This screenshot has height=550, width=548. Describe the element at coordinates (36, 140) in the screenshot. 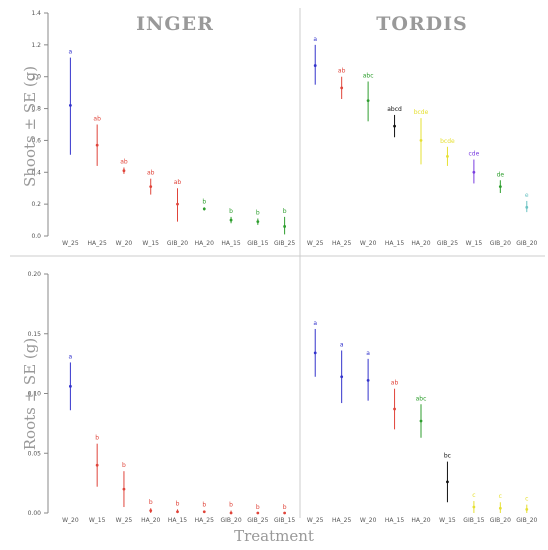

I see `y-tick-label: 0.6` at that location.